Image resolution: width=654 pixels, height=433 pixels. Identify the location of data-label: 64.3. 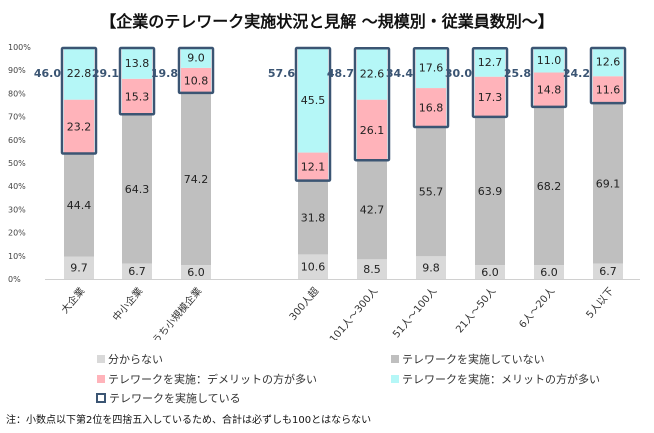
(137, 189).